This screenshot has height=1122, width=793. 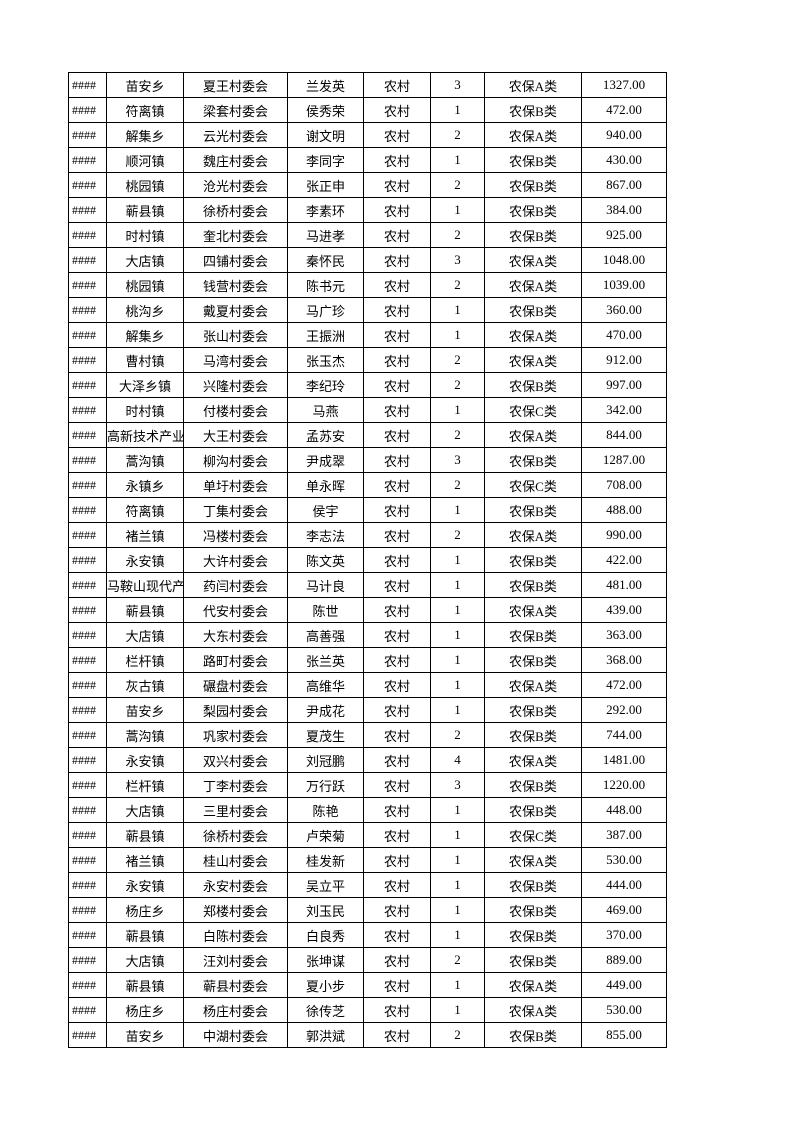 I want to click on category-cell: 农保C类, so click(x=533, y=835).